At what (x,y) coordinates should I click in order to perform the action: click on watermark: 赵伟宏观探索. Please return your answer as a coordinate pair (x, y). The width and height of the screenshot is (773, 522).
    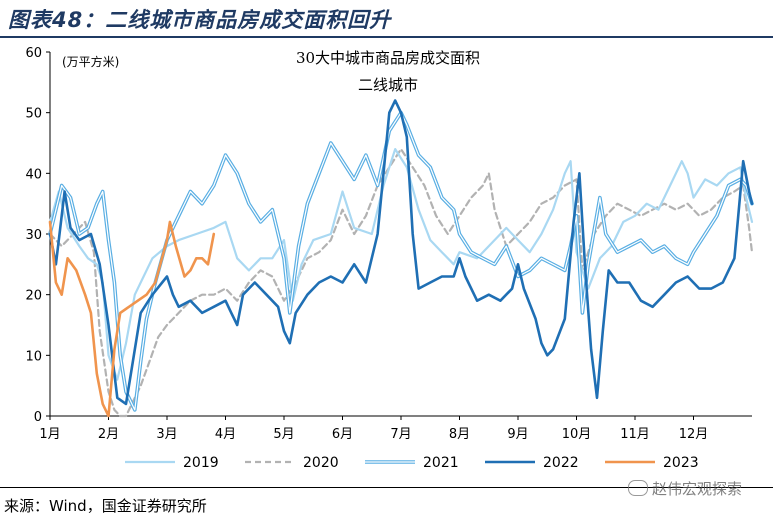
    Looking at the image, I should click on (685, 488).